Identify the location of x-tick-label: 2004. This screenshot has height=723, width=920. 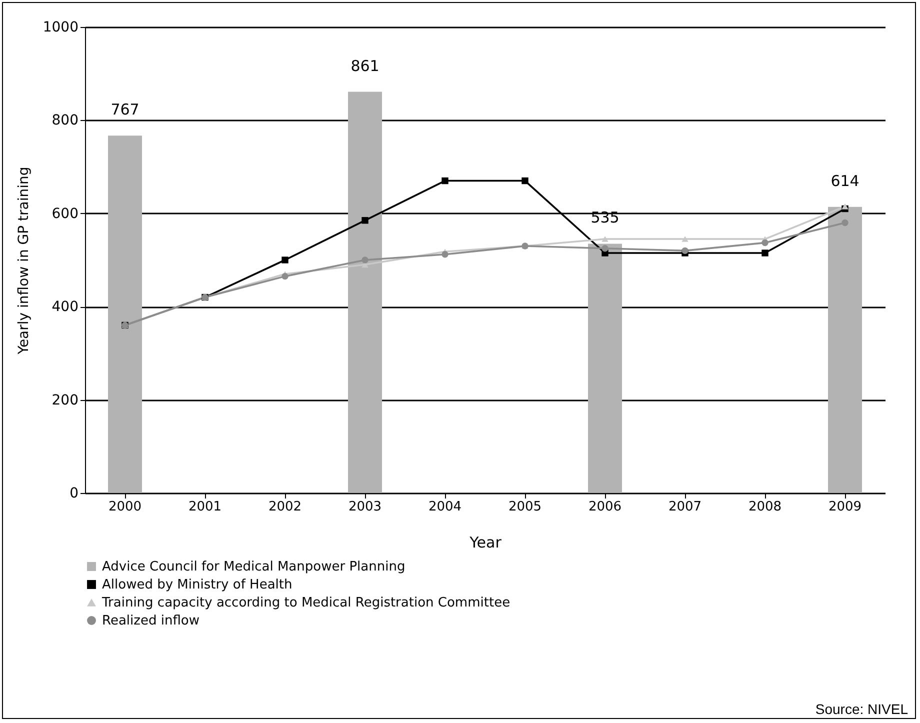
(445, 507).